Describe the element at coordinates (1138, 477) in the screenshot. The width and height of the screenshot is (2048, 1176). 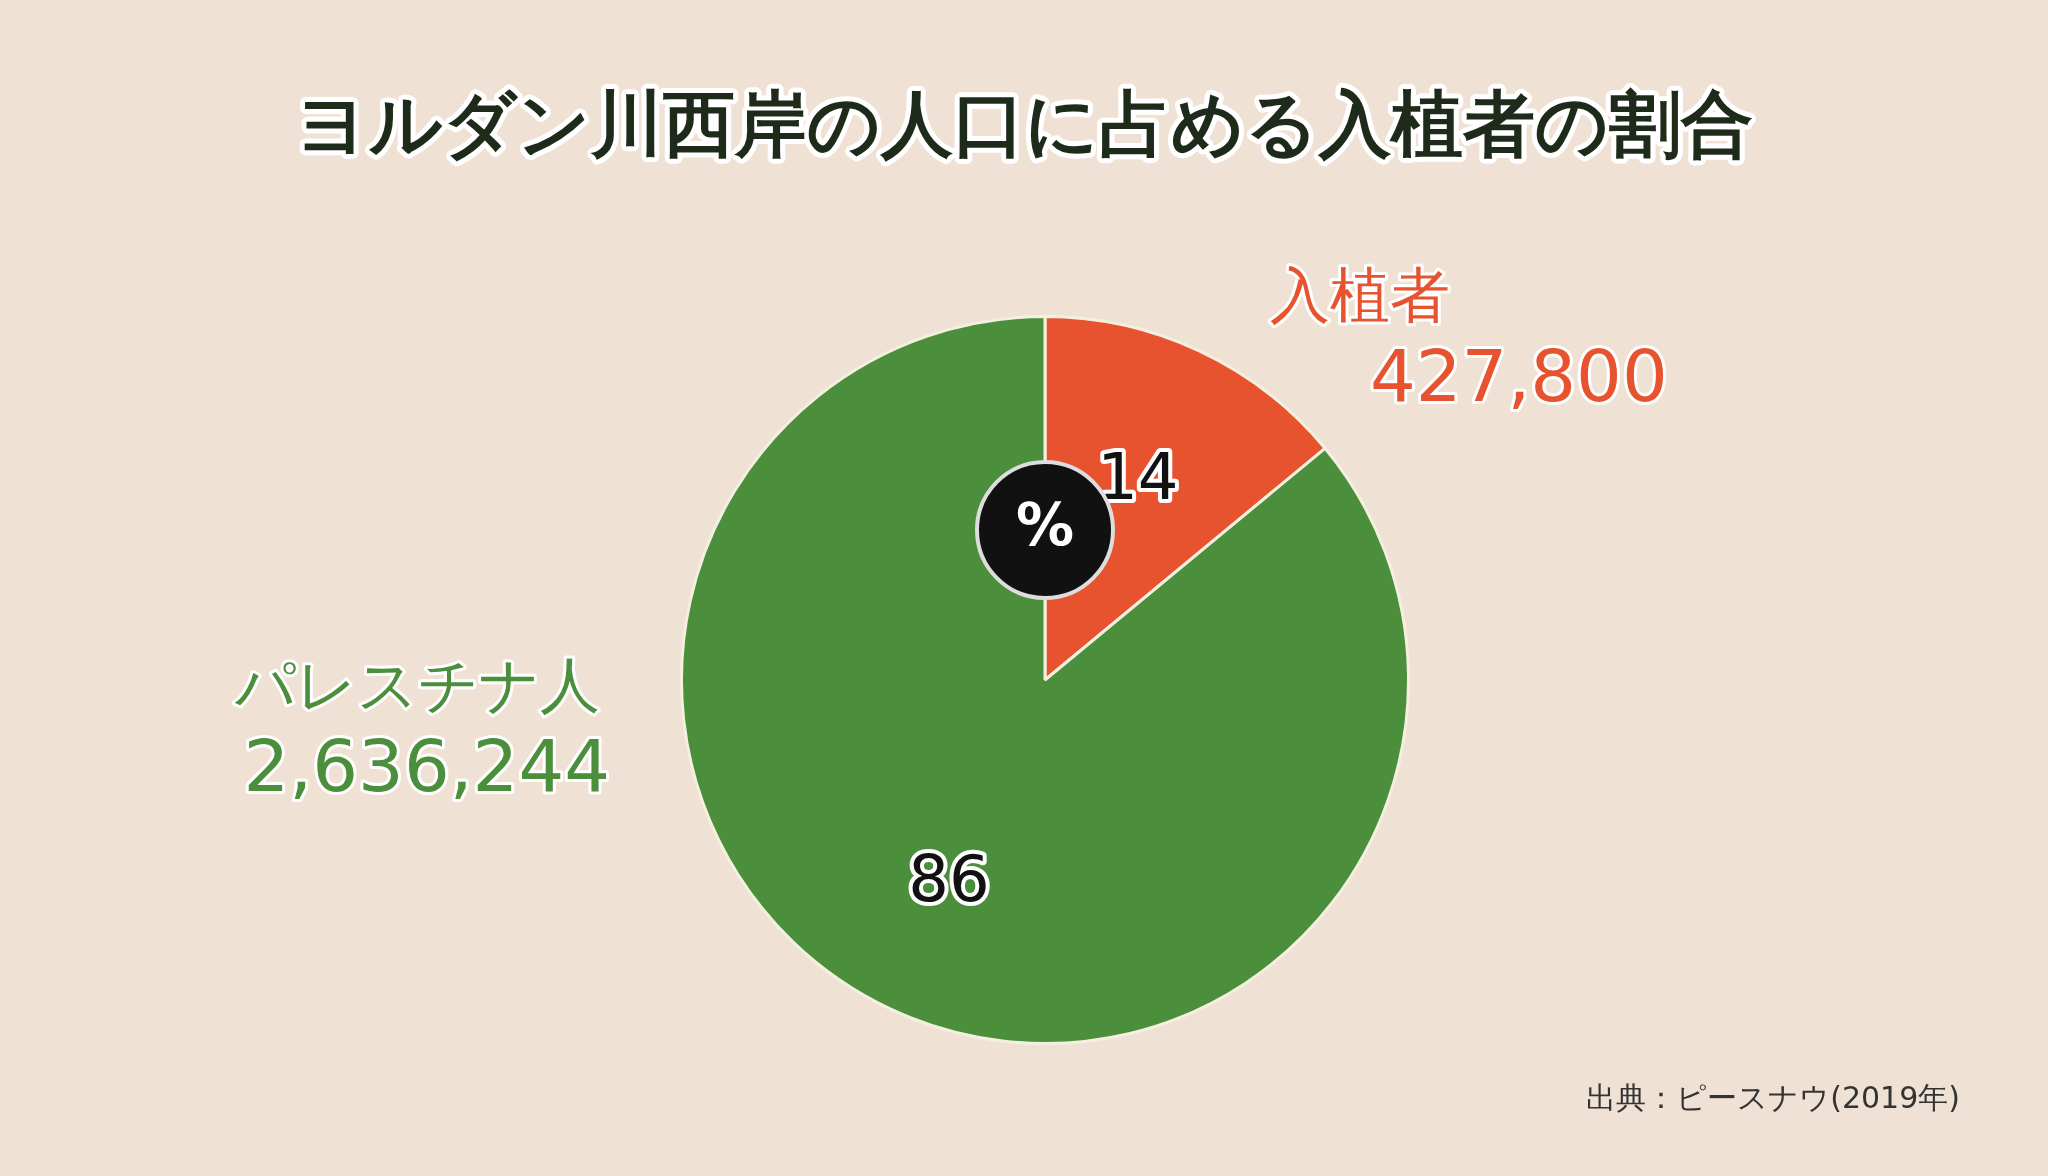
I see `data-label: 14` at that location.